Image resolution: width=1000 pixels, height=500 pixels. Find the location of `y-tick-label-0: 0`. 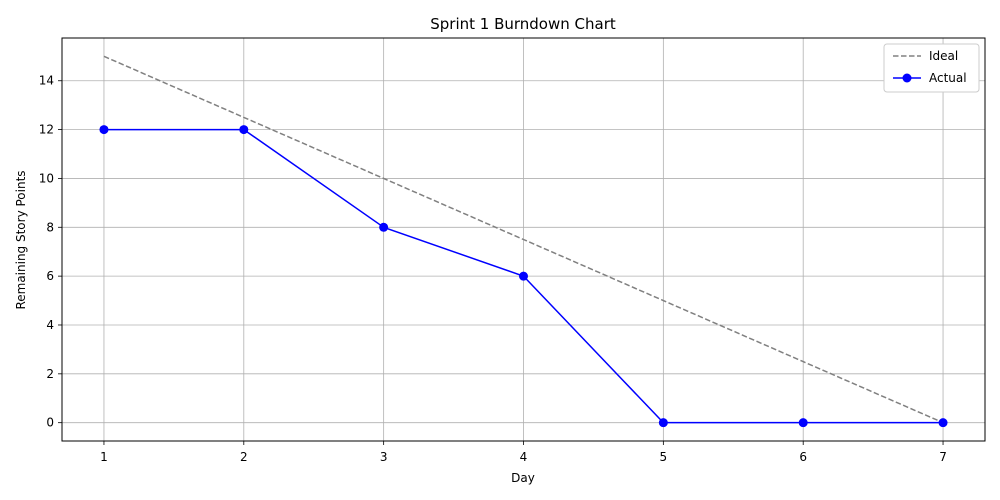

y-tick-label-0: 0 is located at coordinates (50, 423).